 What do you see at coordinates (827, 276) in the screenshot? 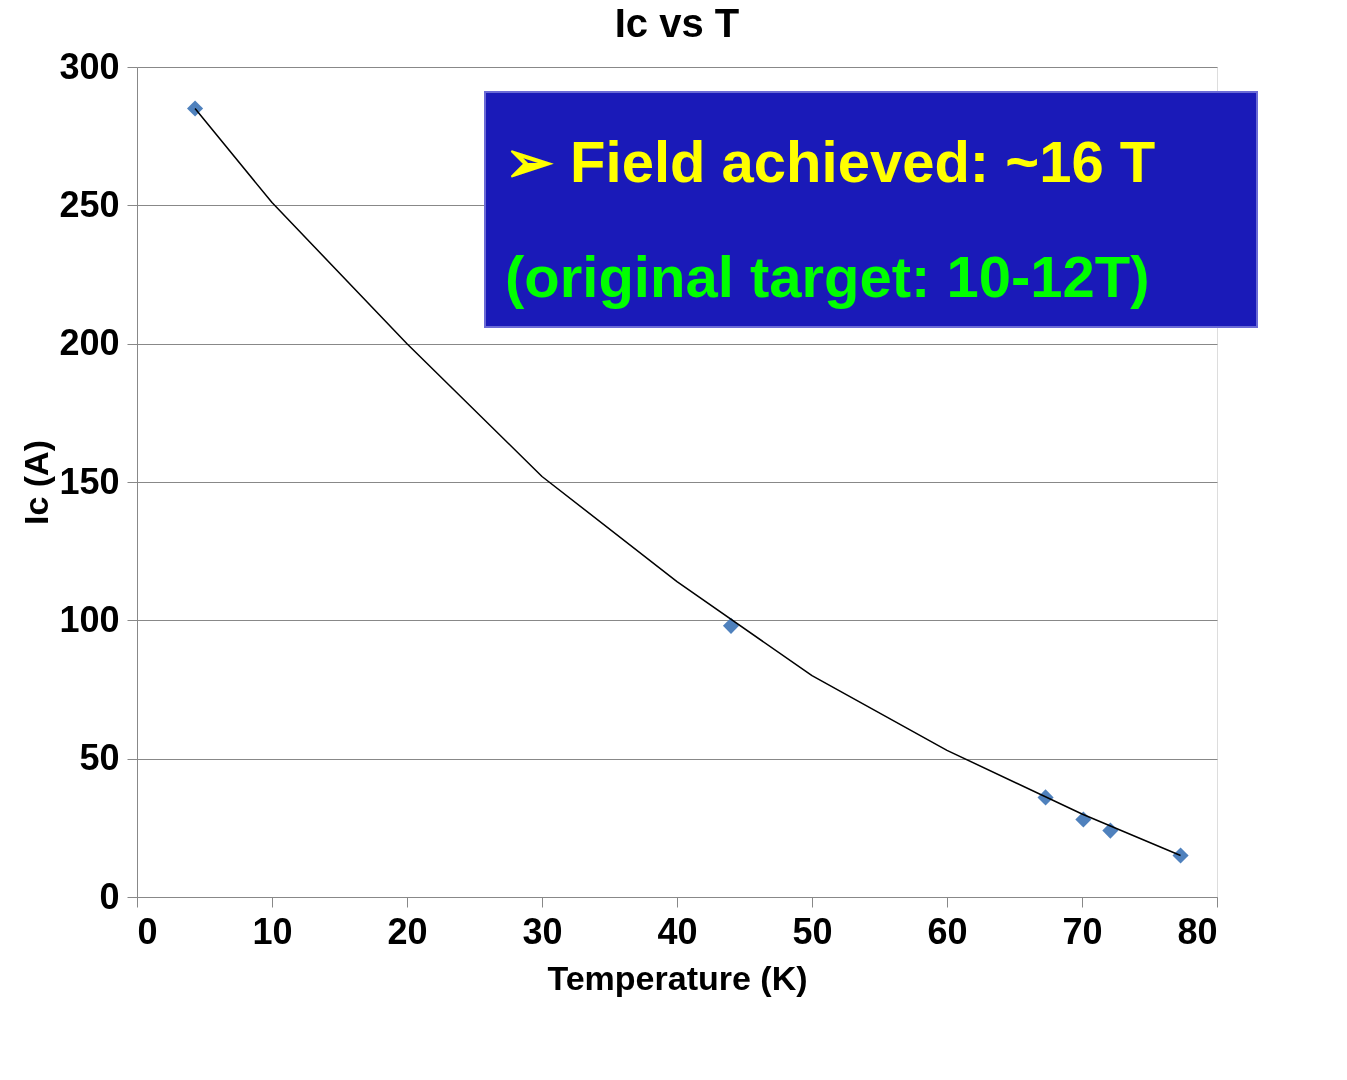
I see `annotation: (original target: 10-12T)` at bounding box center [827, 276].